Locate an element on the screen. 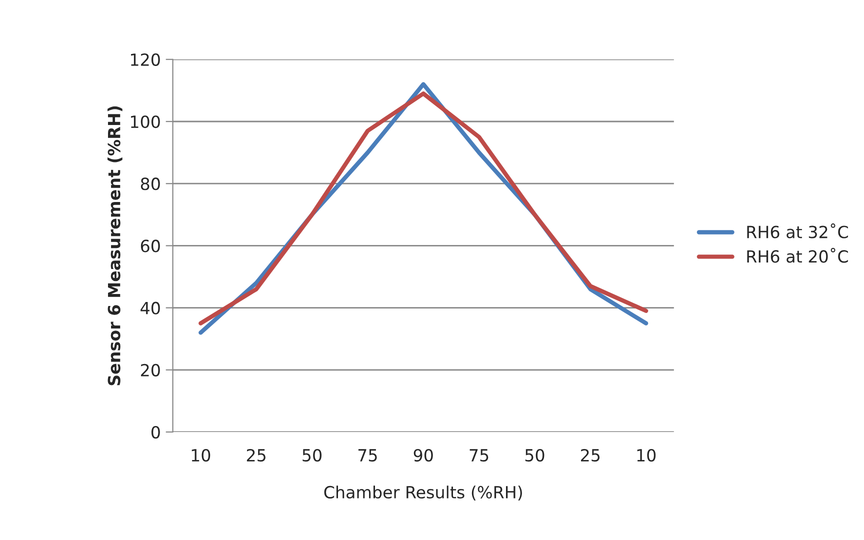  y-axis-title: Sensor 6 Measurement (%RH) is located at coordinates (115, 246).